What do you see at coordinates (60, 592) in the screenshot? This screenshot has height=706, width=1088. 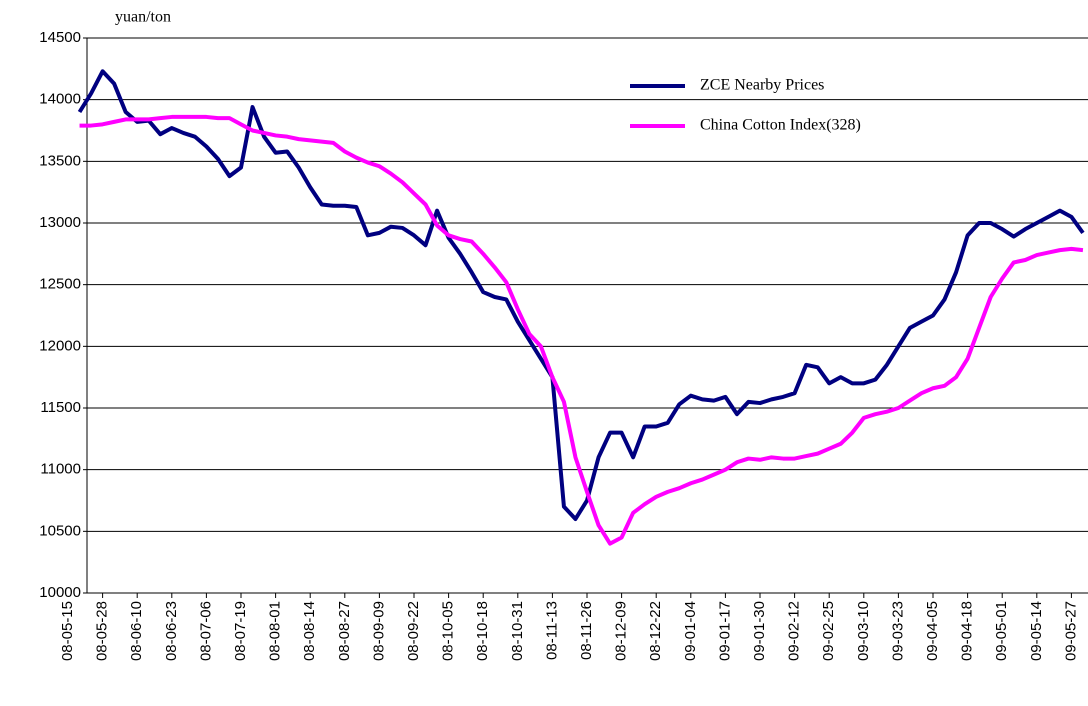 I see `y-tick-label: 10000` at bounding box center [60, 592].